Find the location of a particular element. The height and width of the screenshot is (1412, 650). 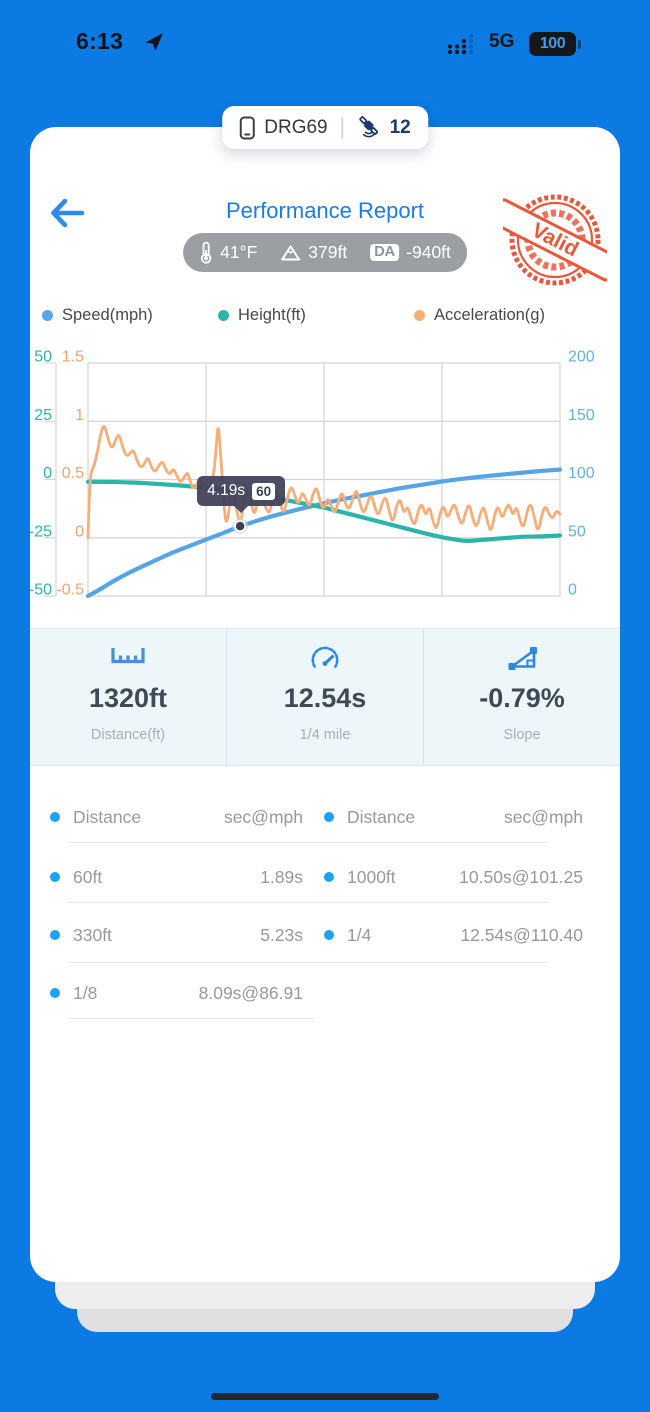

svg-text: 100 is located at coordinates (581, 473).